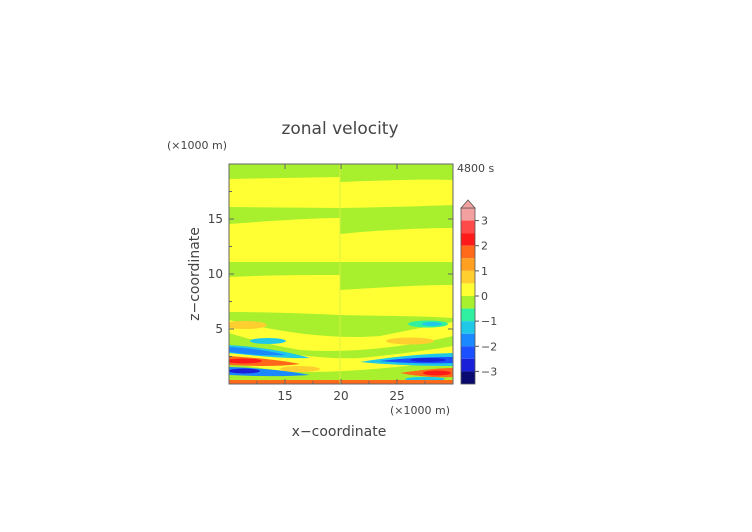  What do you see at coordinates (215, 219) in the screenshot?
I see `y-tick-label: 15` at bounding box center [215, 219].